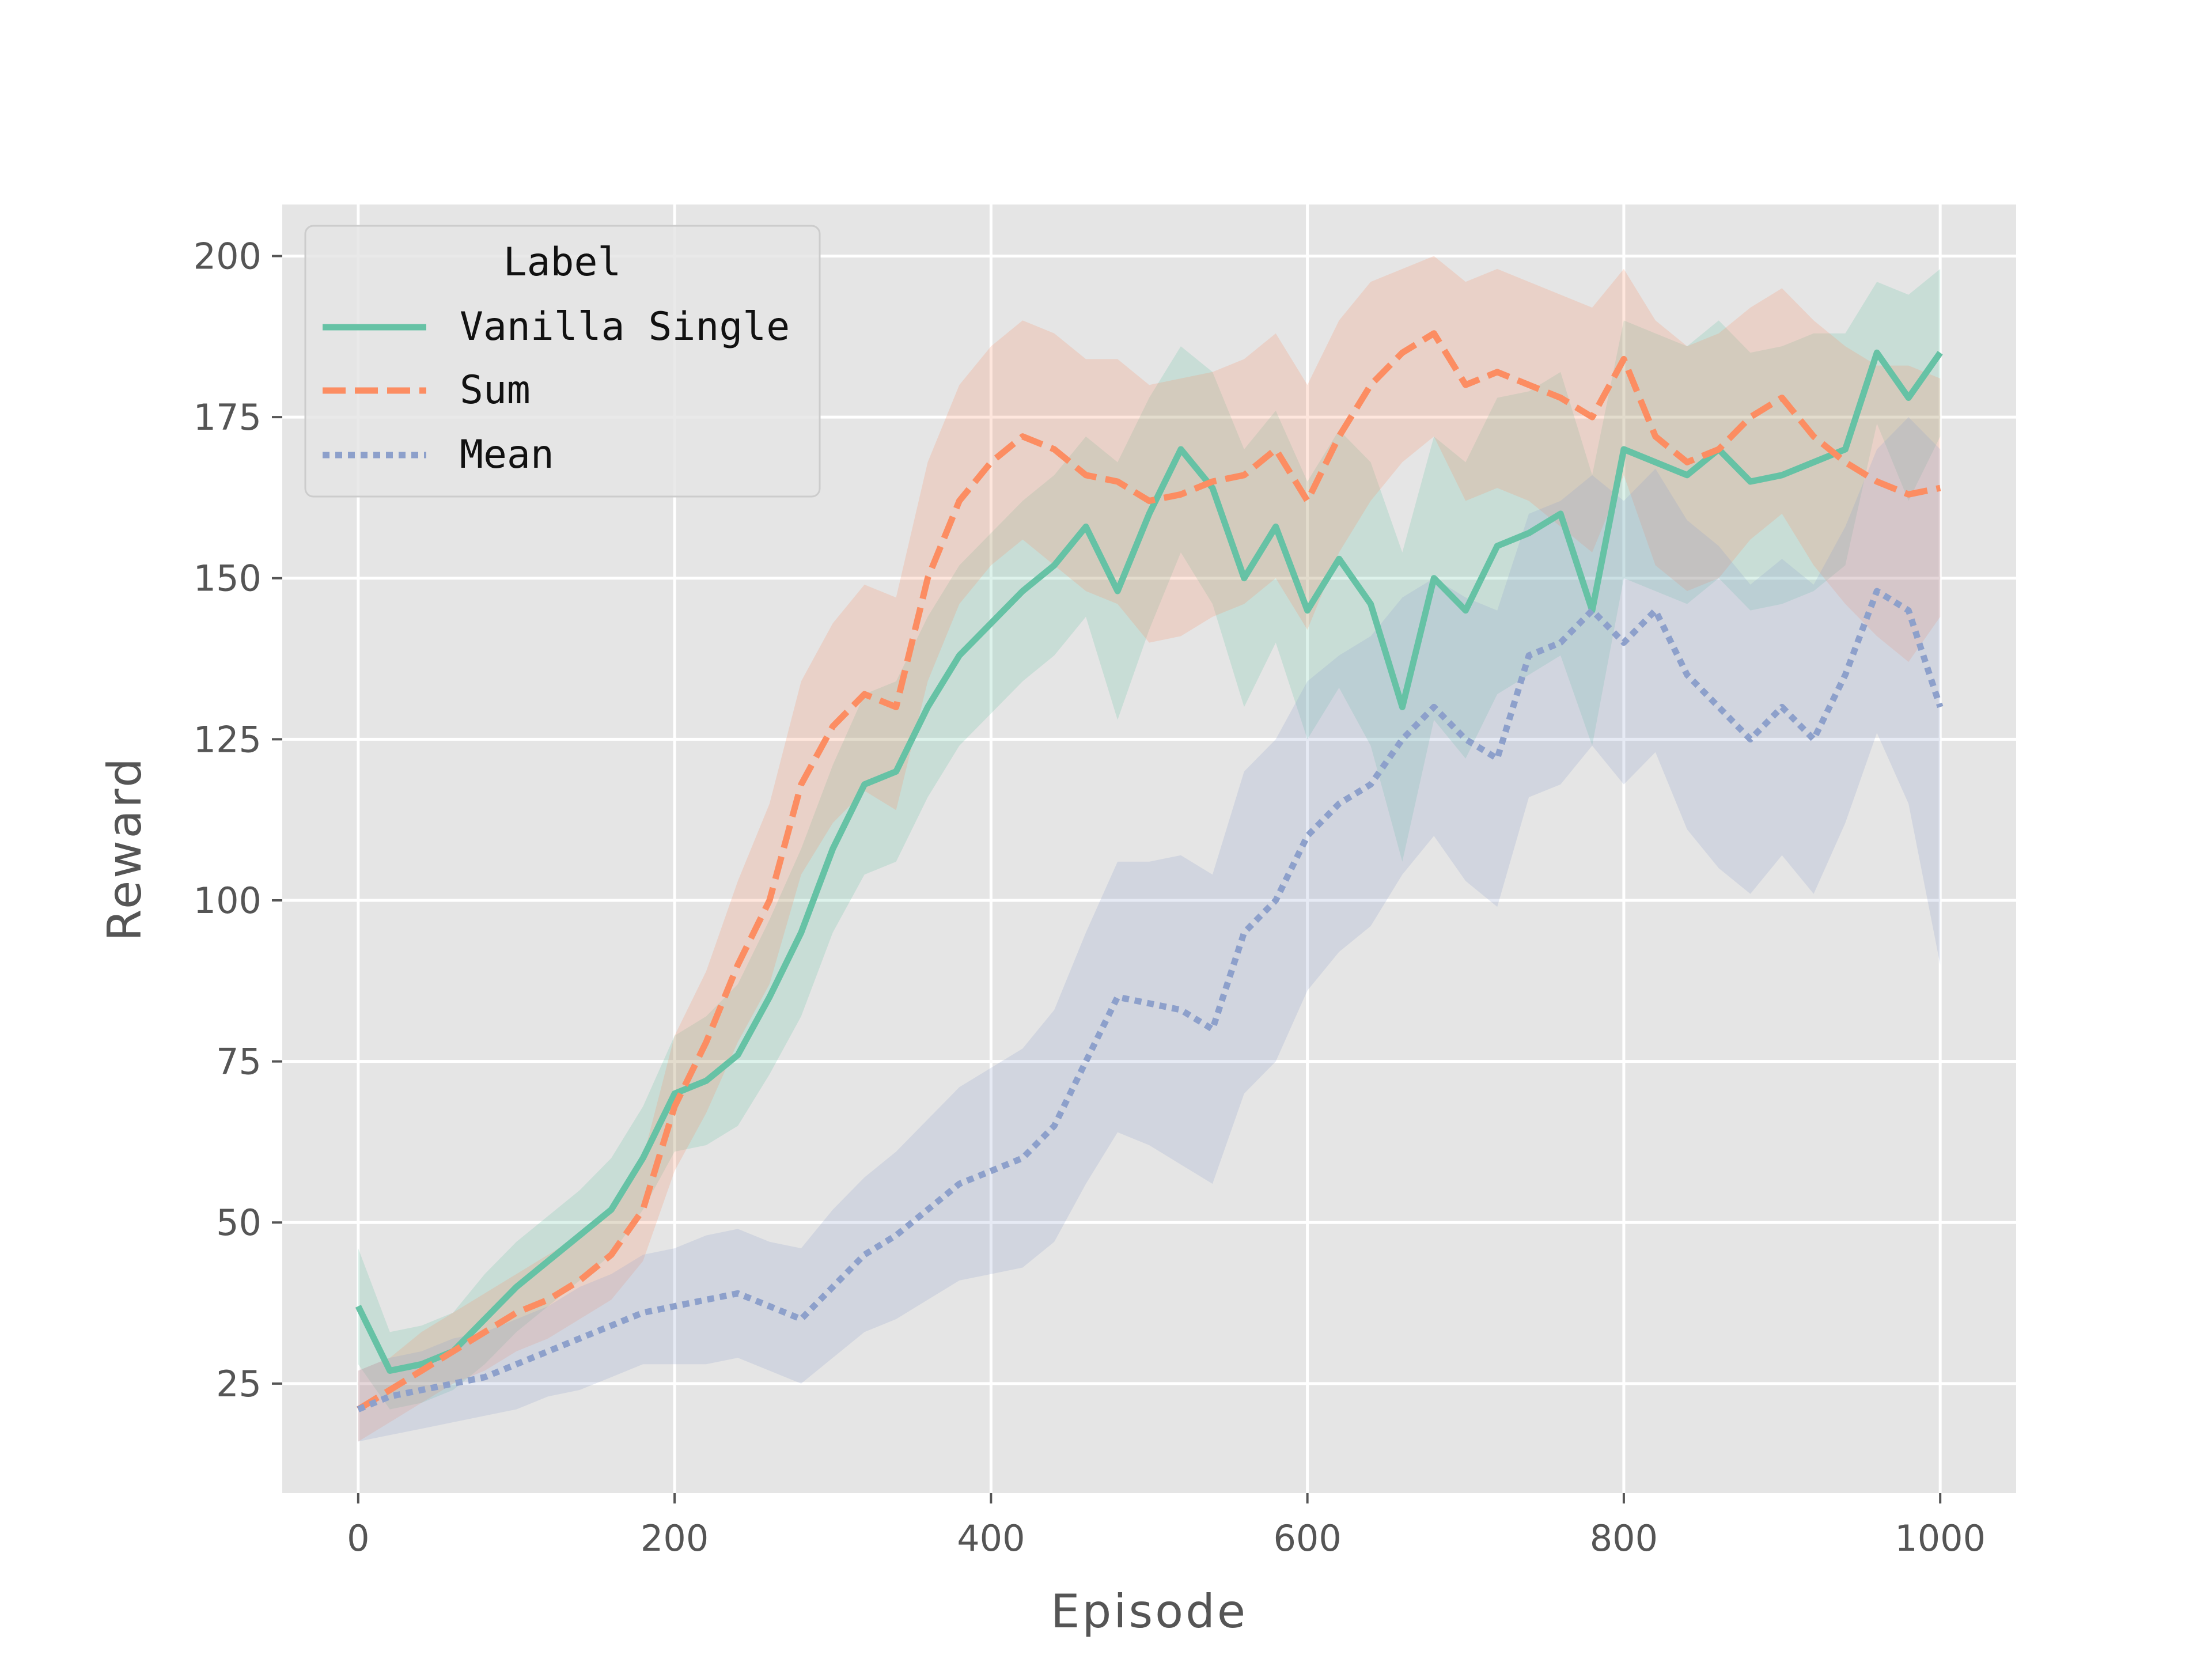 This screenshot has height=1659, width=2212. I want to click on x-axis-label: Episode, so click(1149, 1611).